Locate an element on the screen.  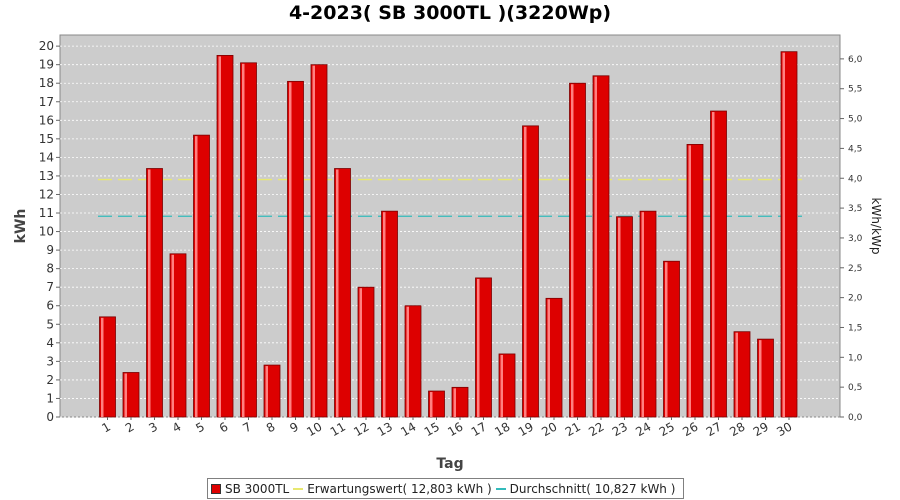
y2-tick-label: 5,0 is located at coordinates (855, 120).